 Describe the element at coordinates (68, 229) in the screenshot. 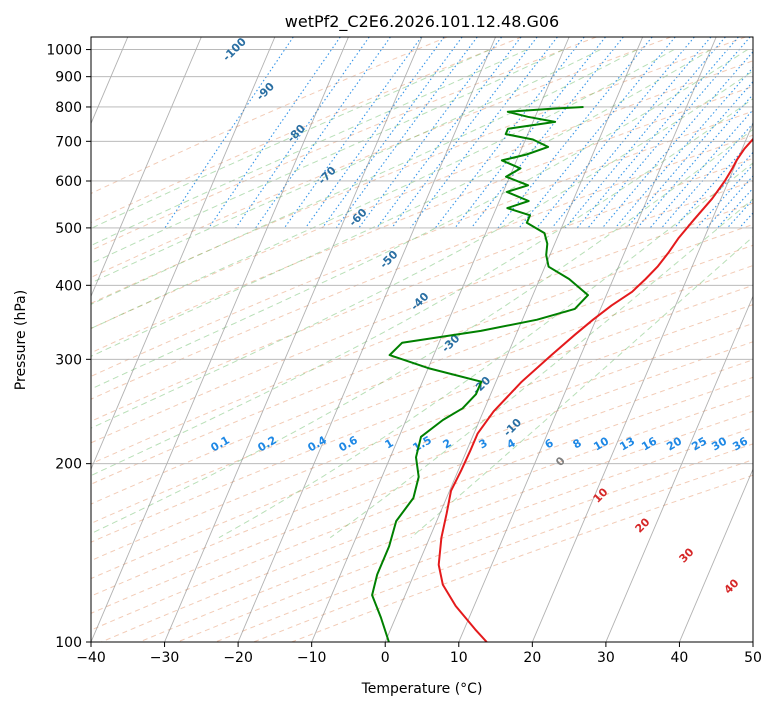

I see `y-tick-label: 500` at that location.